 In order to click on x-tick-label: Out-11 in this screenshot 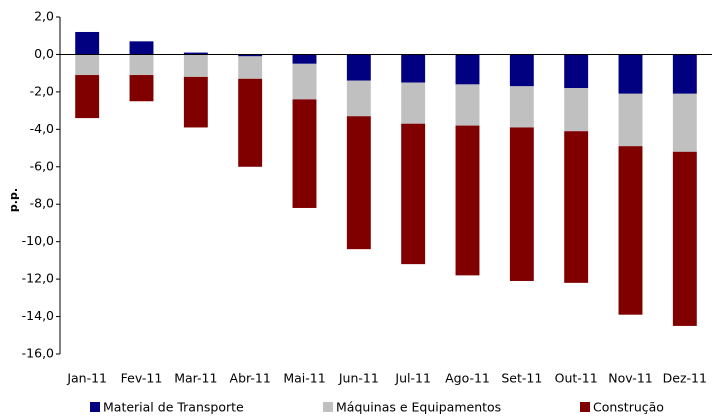, I will do `click(576, 378)`.